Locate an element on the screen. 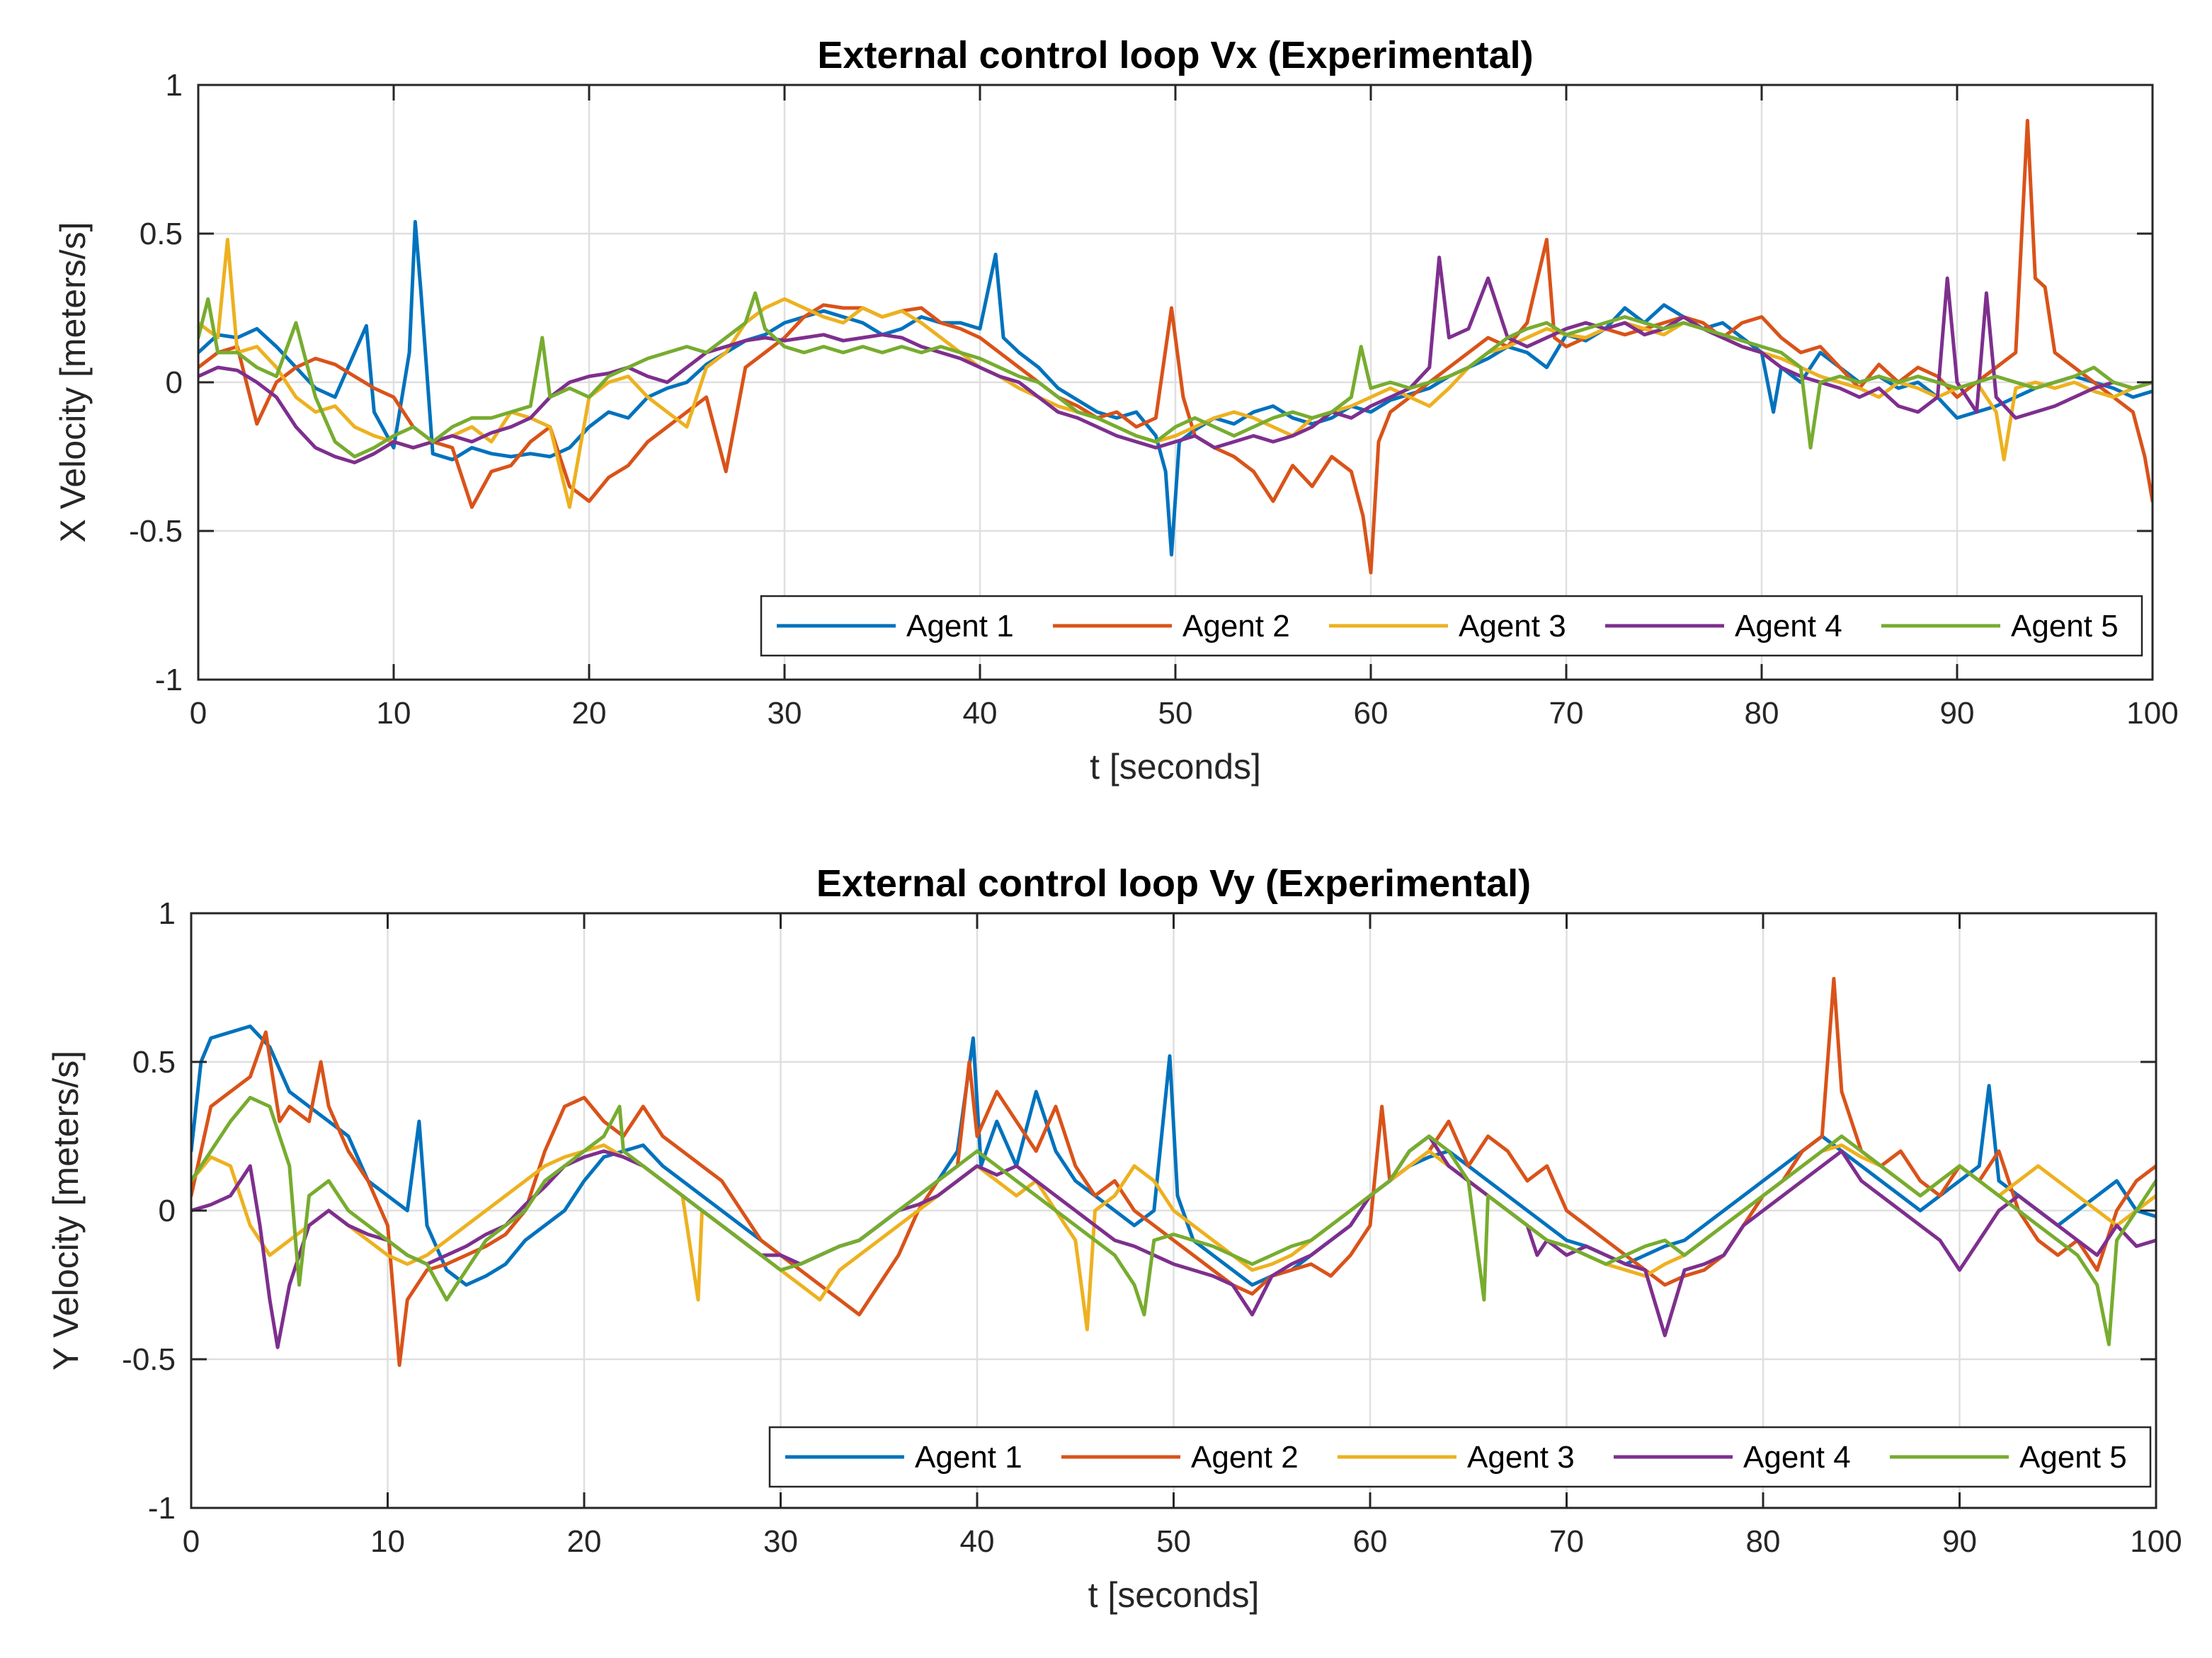  chart-title: External control loop Vy (Experimental) is located at coordinates (1174, 883).